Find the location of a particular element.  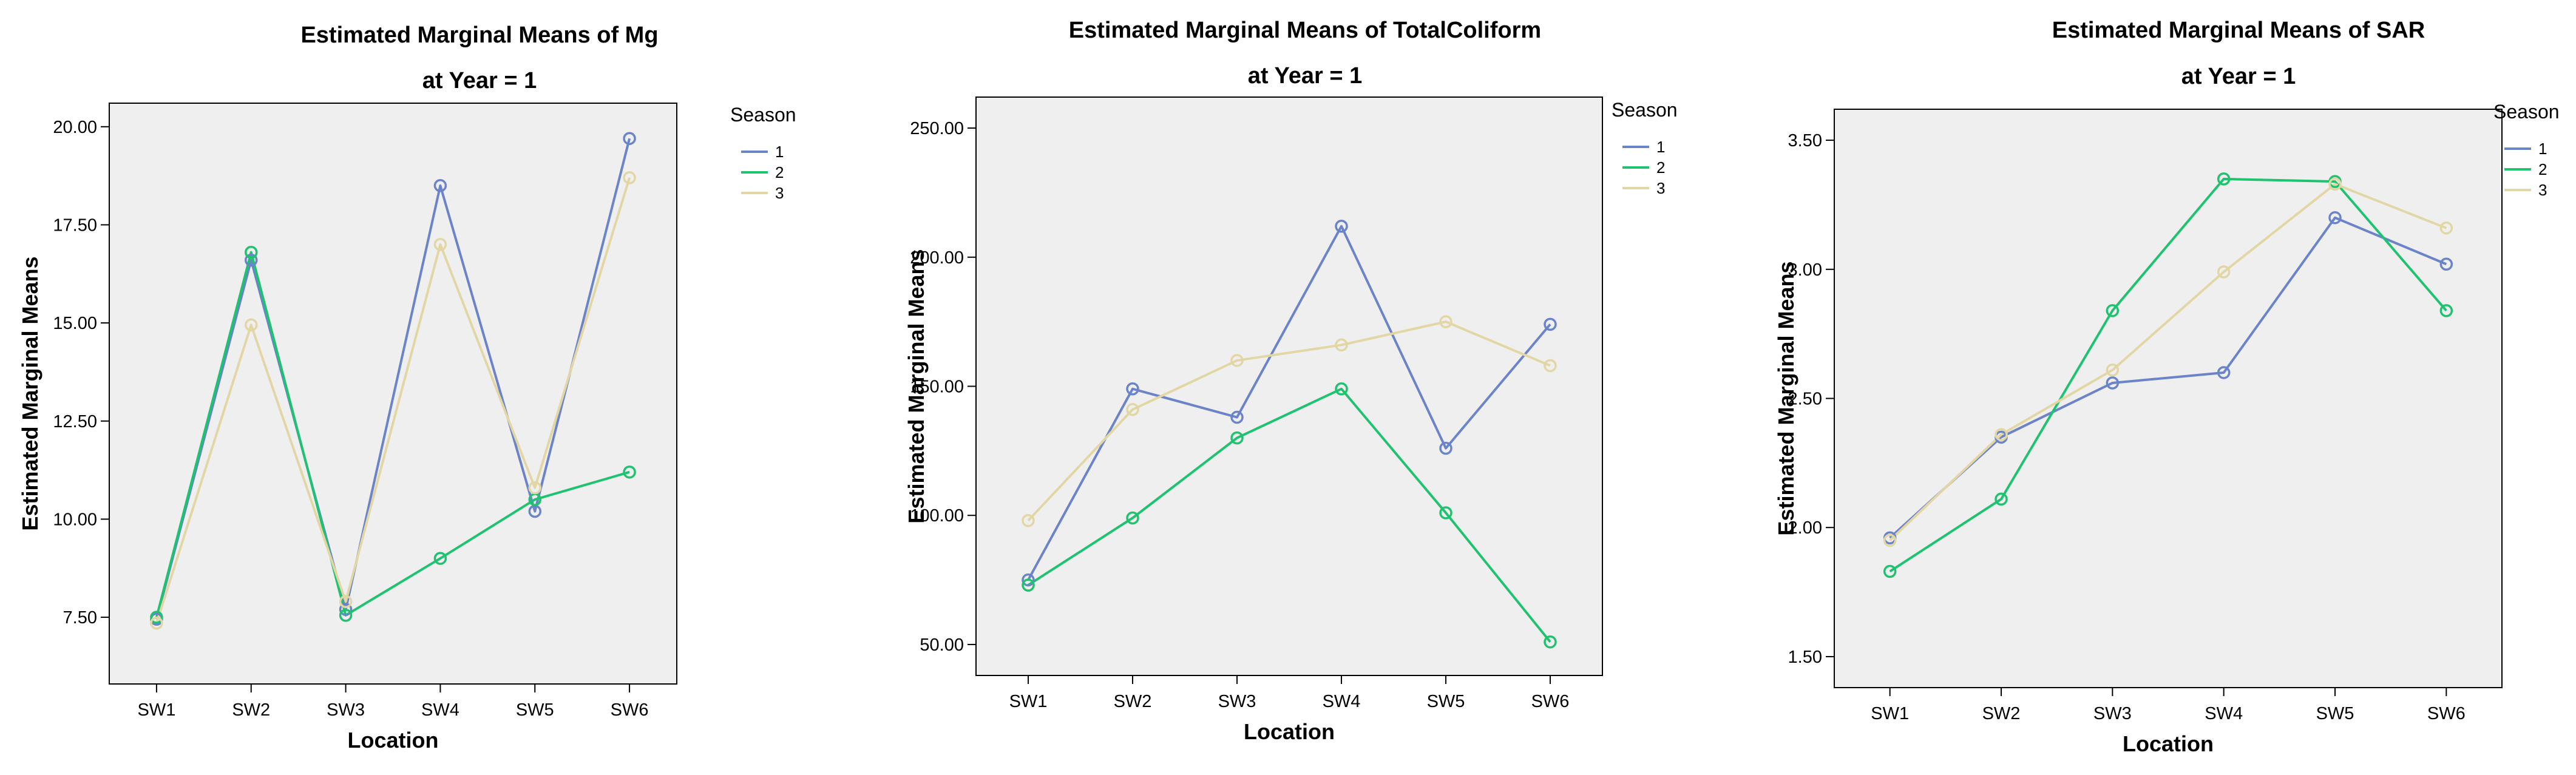

y-tick-label: 1.50 is located at coordinates (1805, 657).